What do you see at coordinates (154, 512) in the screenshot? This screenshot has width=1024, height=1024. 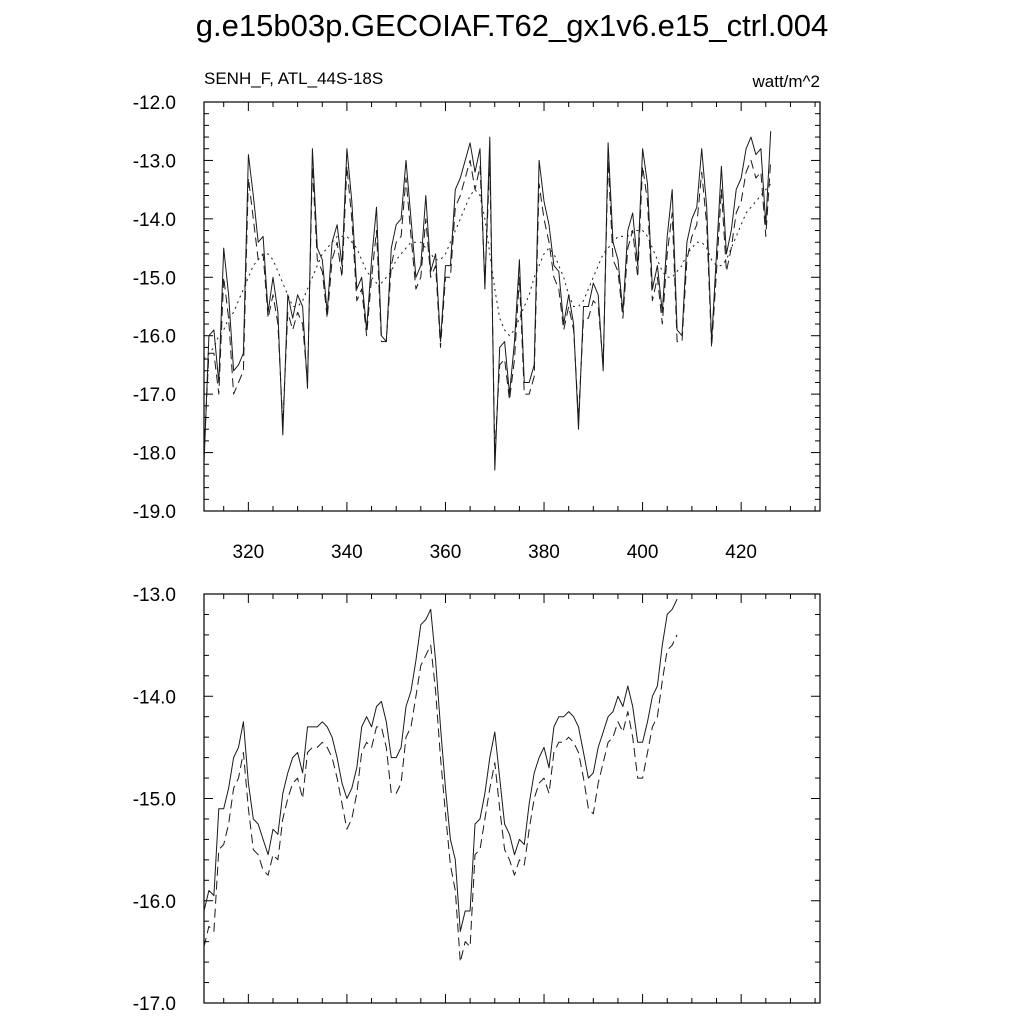 I see `y-tick-label: -19.0` at bounding box center [154, 512].